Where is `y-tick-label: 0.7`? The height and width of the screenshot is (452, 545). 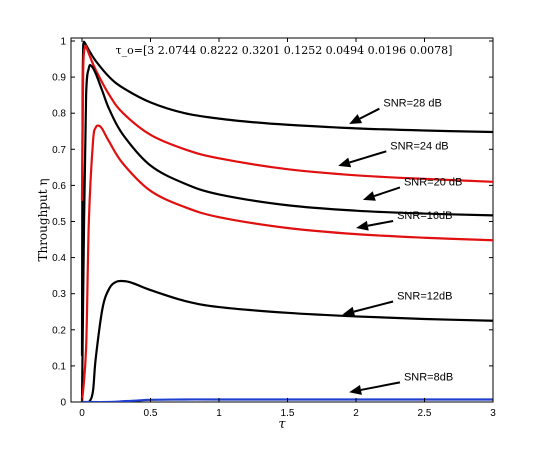
y-tick-label: 0.7 is located at coordinates (59, 150).